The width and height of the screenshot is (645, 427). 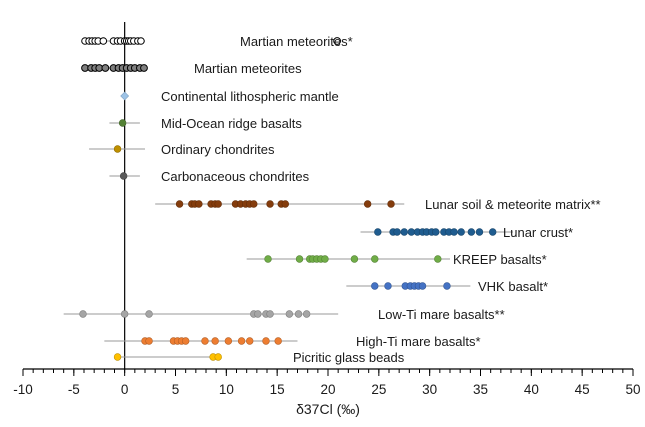 What do you see at coordinates (235, 176) in the screenshot?
I see `series-label: Carbonaceous chondrites` at bounding box center [235, 176].